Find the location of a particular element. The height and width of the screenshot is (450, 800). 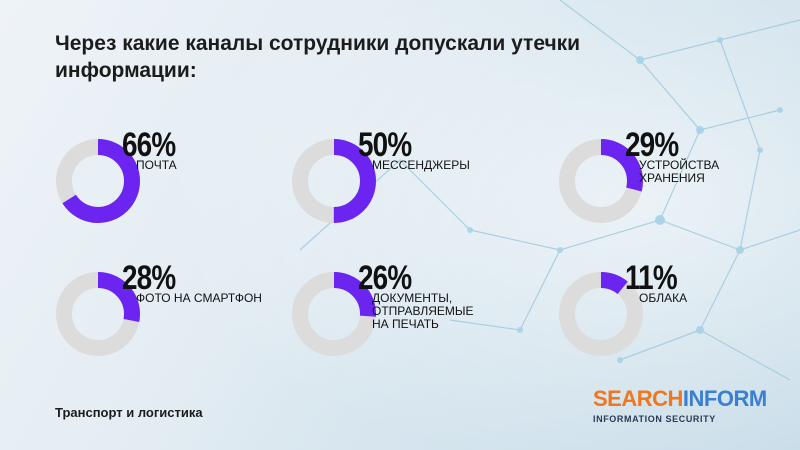

category-label: ФОТО НА СМАРТФОН is located at coordinates (199, 298).